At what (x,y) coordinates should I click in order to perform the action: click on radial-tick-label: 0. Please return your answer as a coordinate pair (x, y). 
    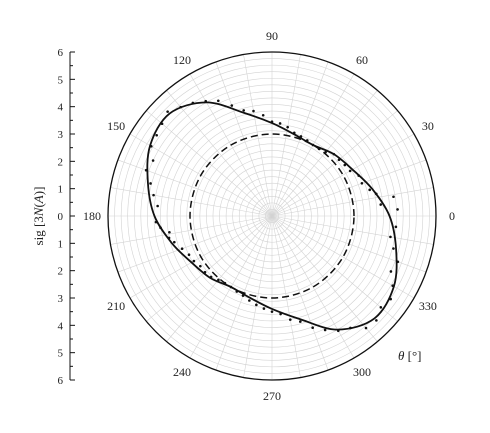
    Looking at the image, I should click on (61, 217).